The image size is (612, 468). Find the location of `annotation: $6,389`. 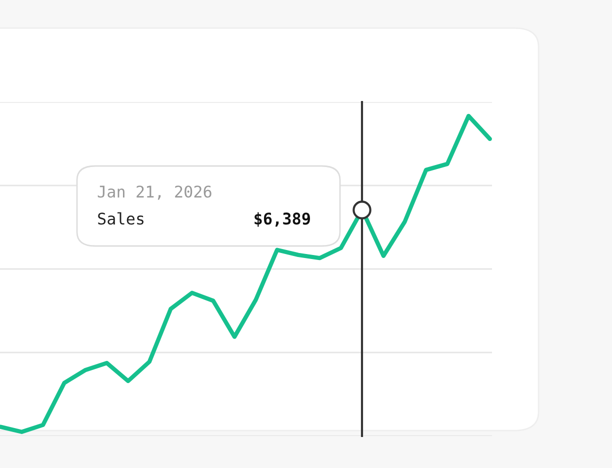

annotation: $6,389 is located at coordinates (282, 219).